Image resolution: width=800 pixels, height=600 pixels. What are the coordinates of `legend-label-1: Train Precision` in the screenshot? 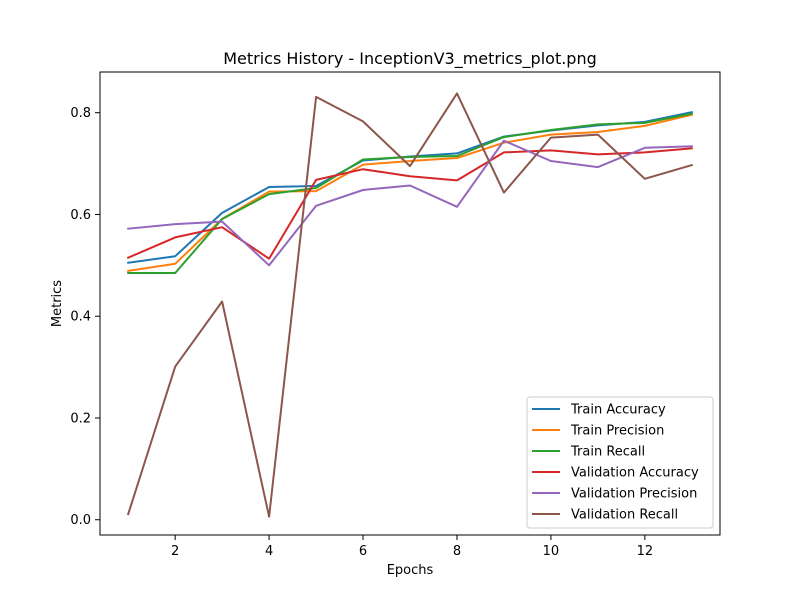 It's located at (617, 431).